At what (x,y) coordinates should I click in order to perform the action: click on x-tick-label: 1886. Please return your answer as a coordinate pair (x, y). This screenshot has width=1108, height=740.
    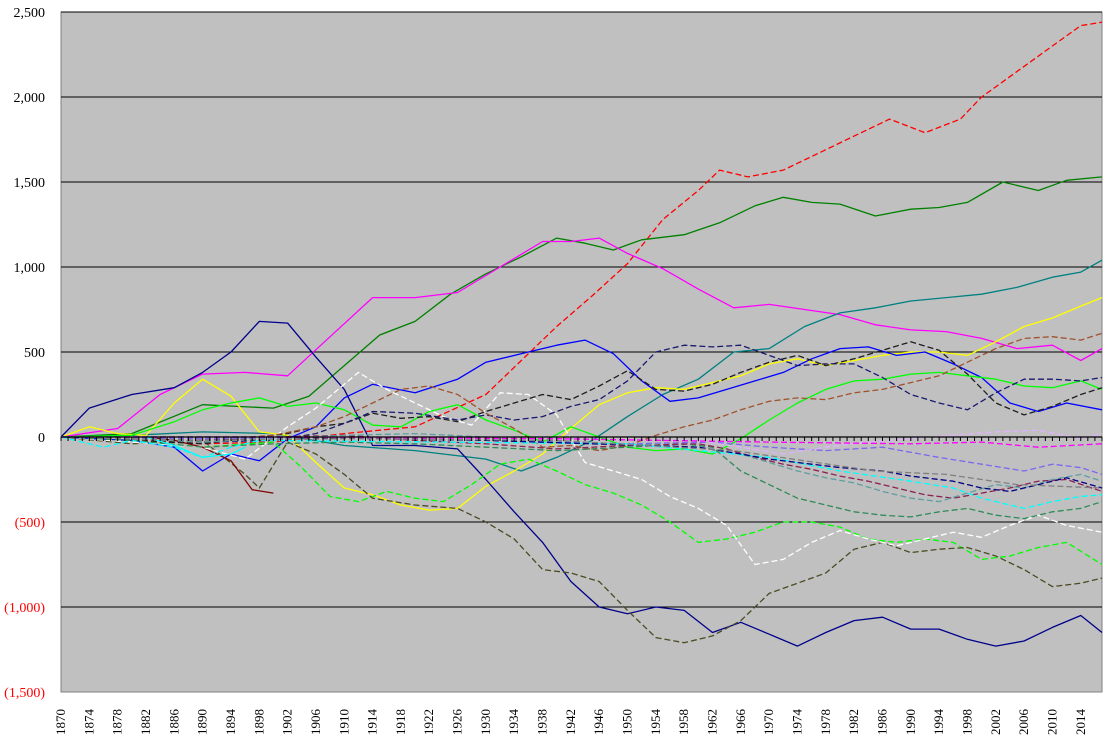
    Looking at the image, I should click on (173, 722).